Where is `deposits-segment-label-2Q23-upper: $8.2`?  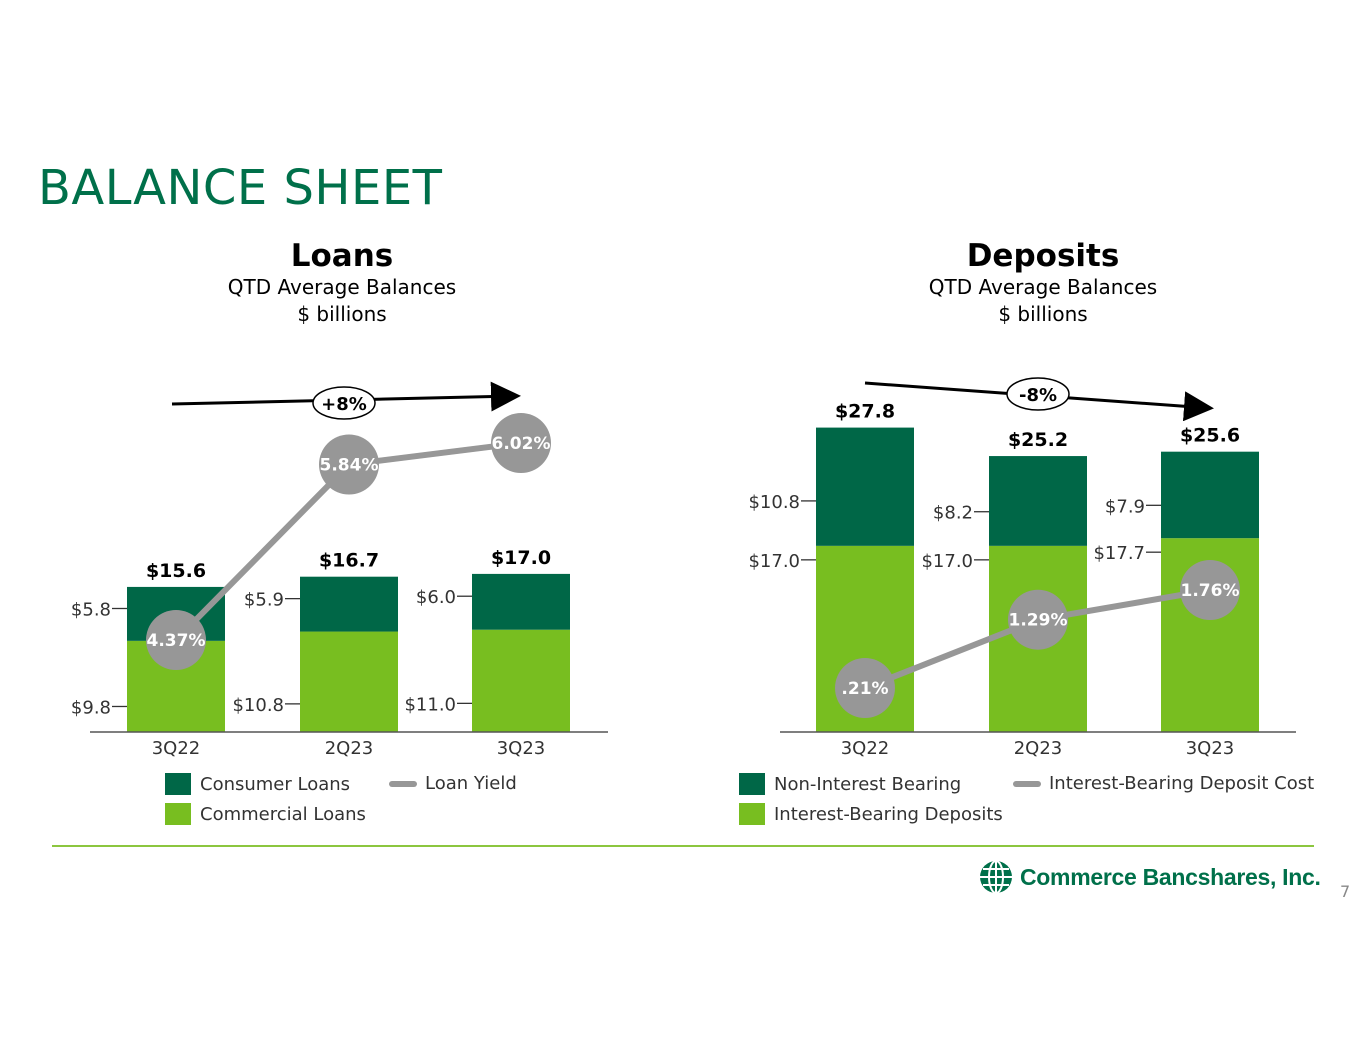
deposits-segment-label-2Q23-upper: $8.2 is located at coordinates (953, 513).